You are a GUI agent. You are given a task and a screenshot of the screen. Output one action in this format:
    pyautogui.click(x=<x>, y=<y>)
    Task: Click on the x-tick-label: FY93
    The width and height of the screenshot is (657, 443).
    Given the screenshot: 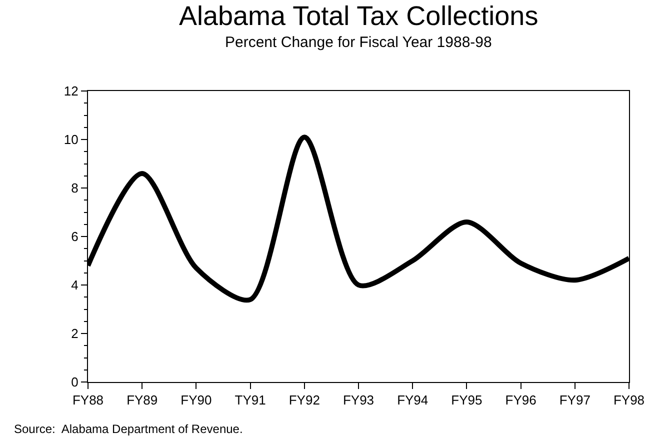 What is the action you would take?
    pyautogui.click(x=358, y=400)
    